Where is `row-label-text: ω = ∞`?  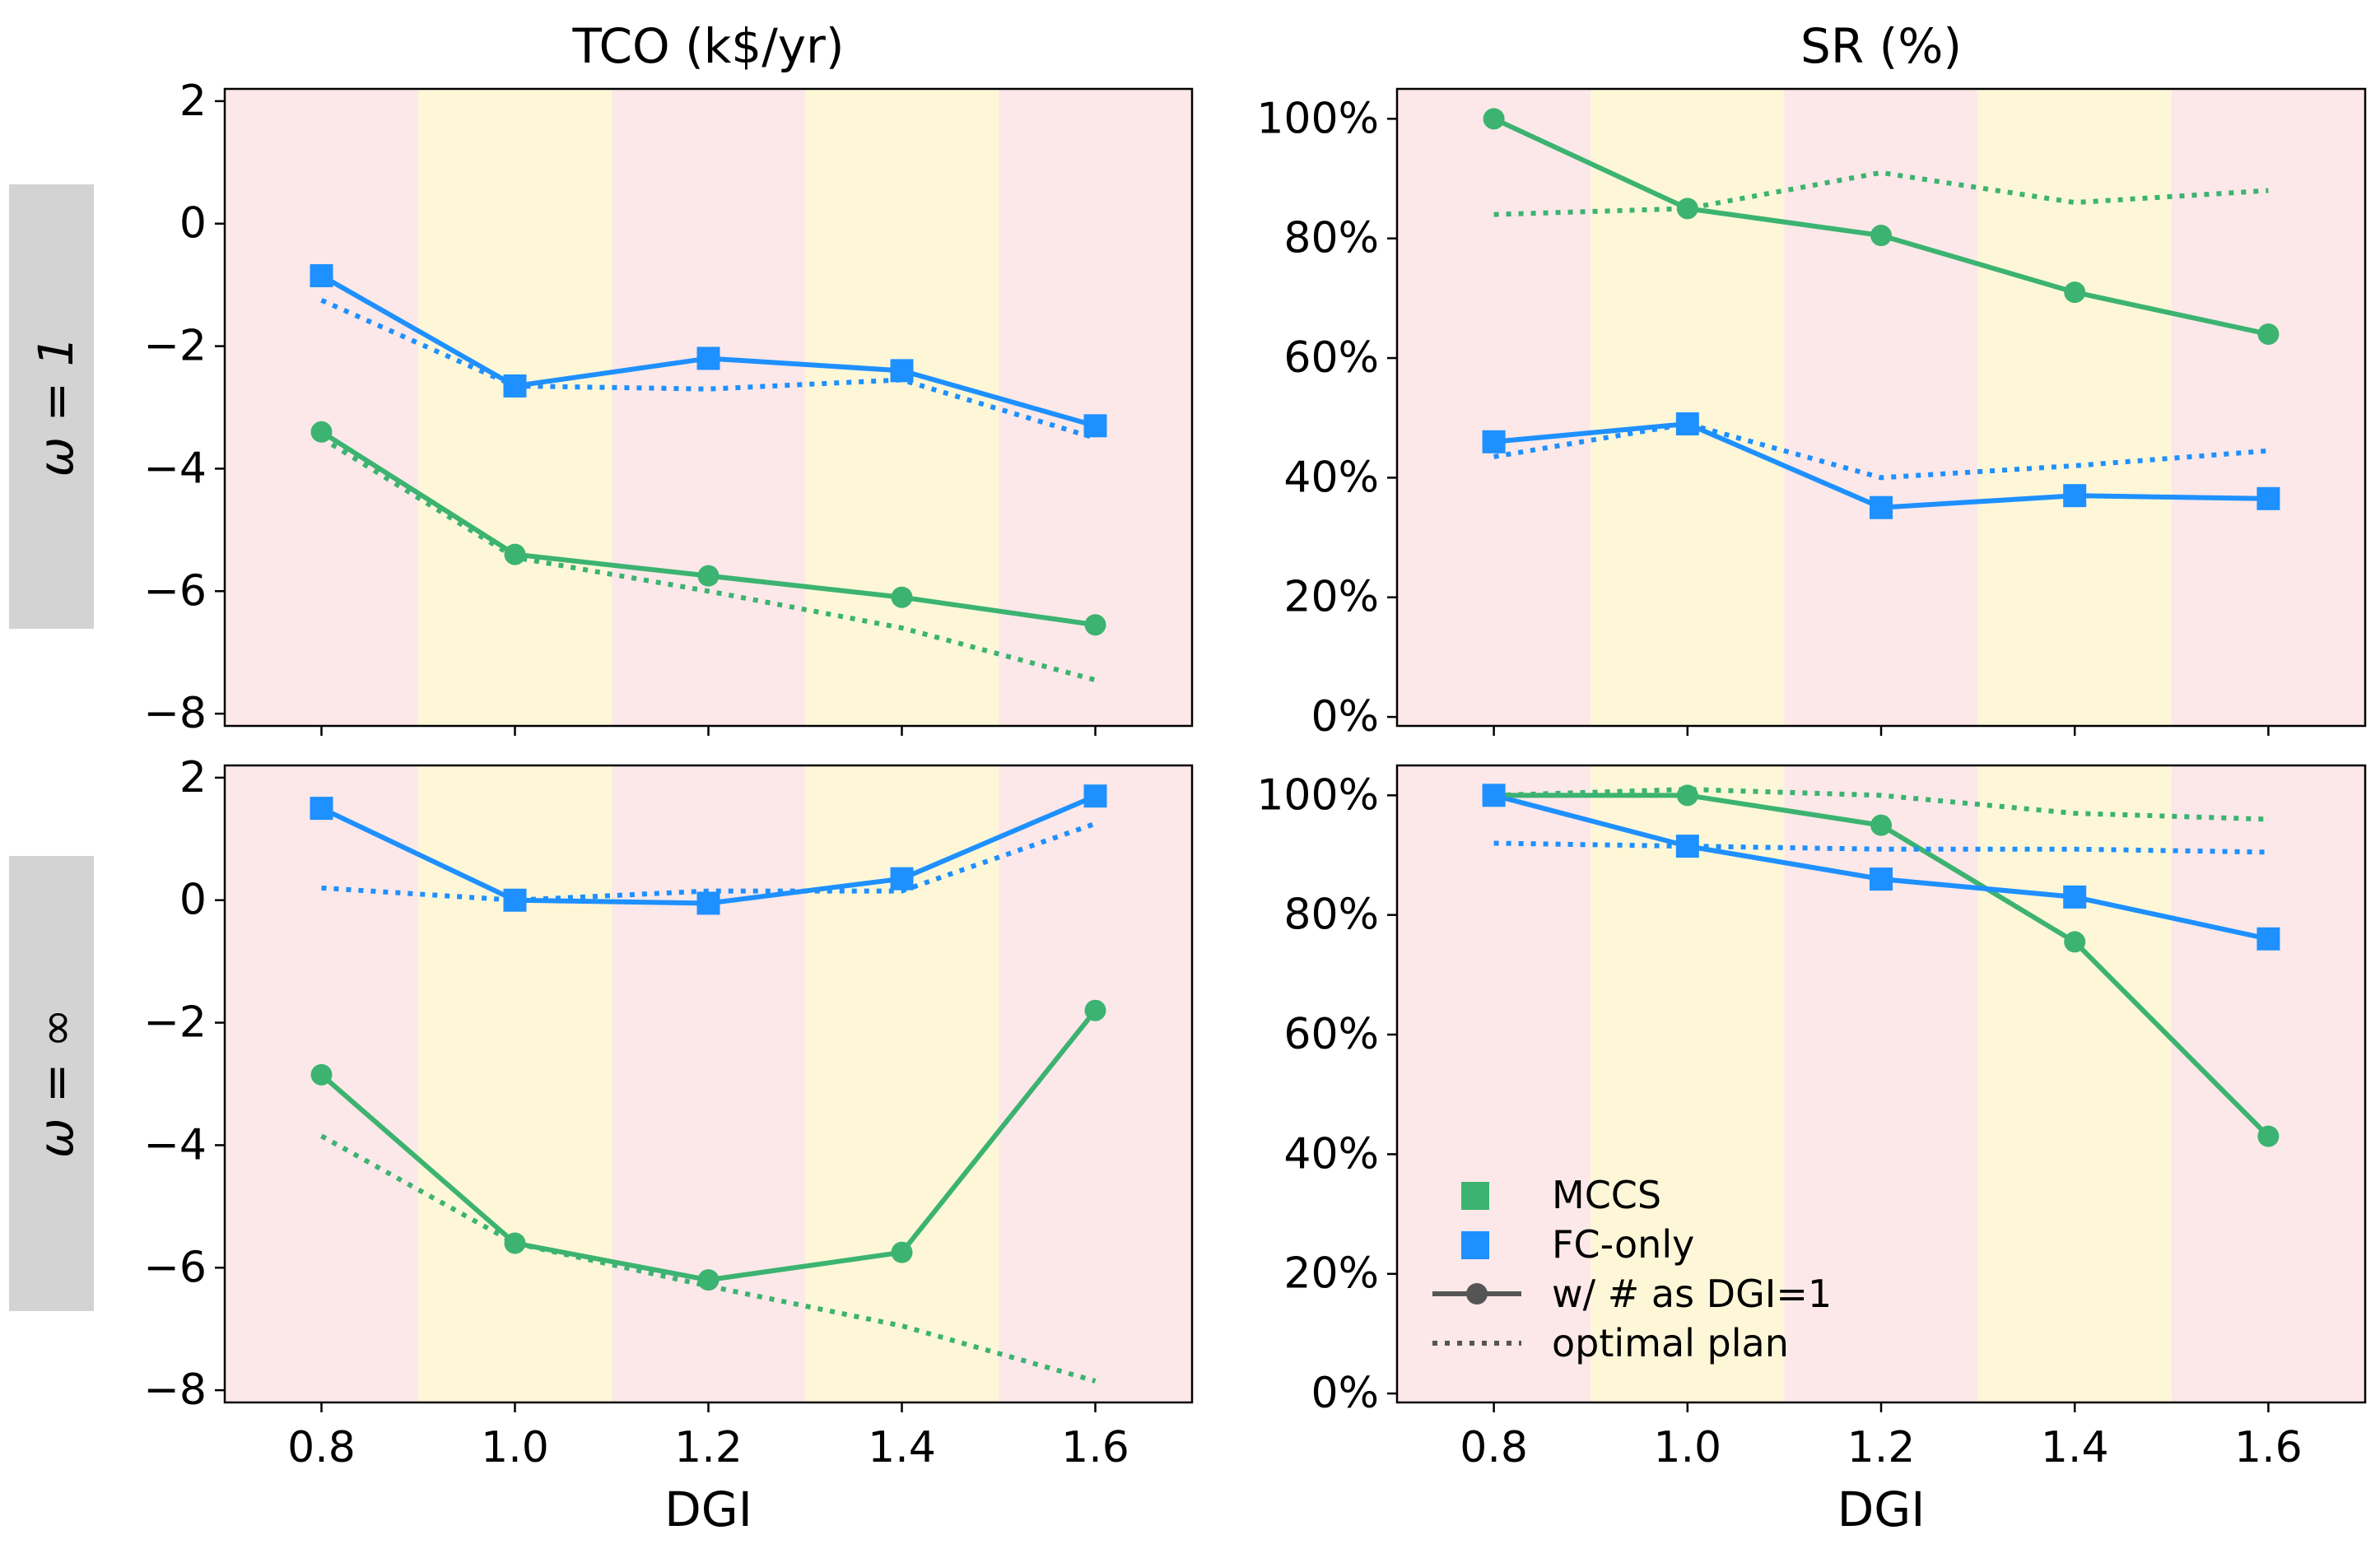
row-label-text: ω = ∞ is located at coordinates (56, 1083).